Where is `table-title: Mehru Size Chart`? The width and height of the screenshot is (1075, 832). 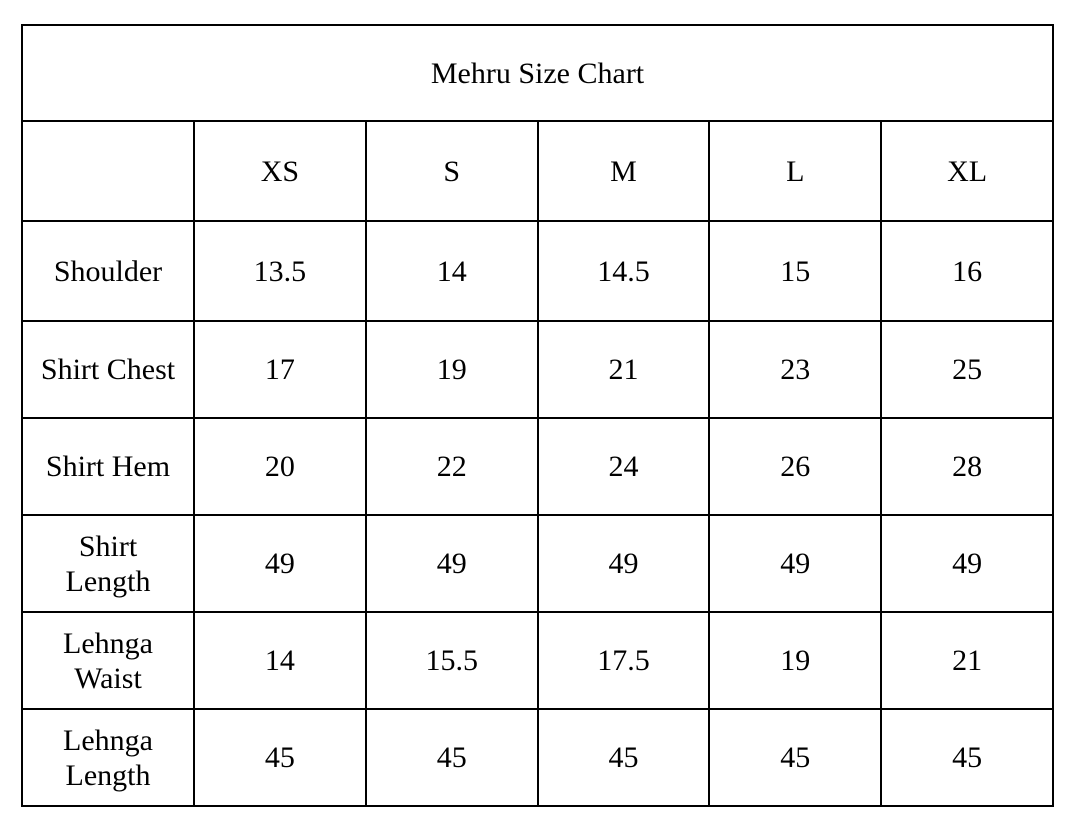
table-title: Mehru Size Chart is located at coordinates (537, 73).